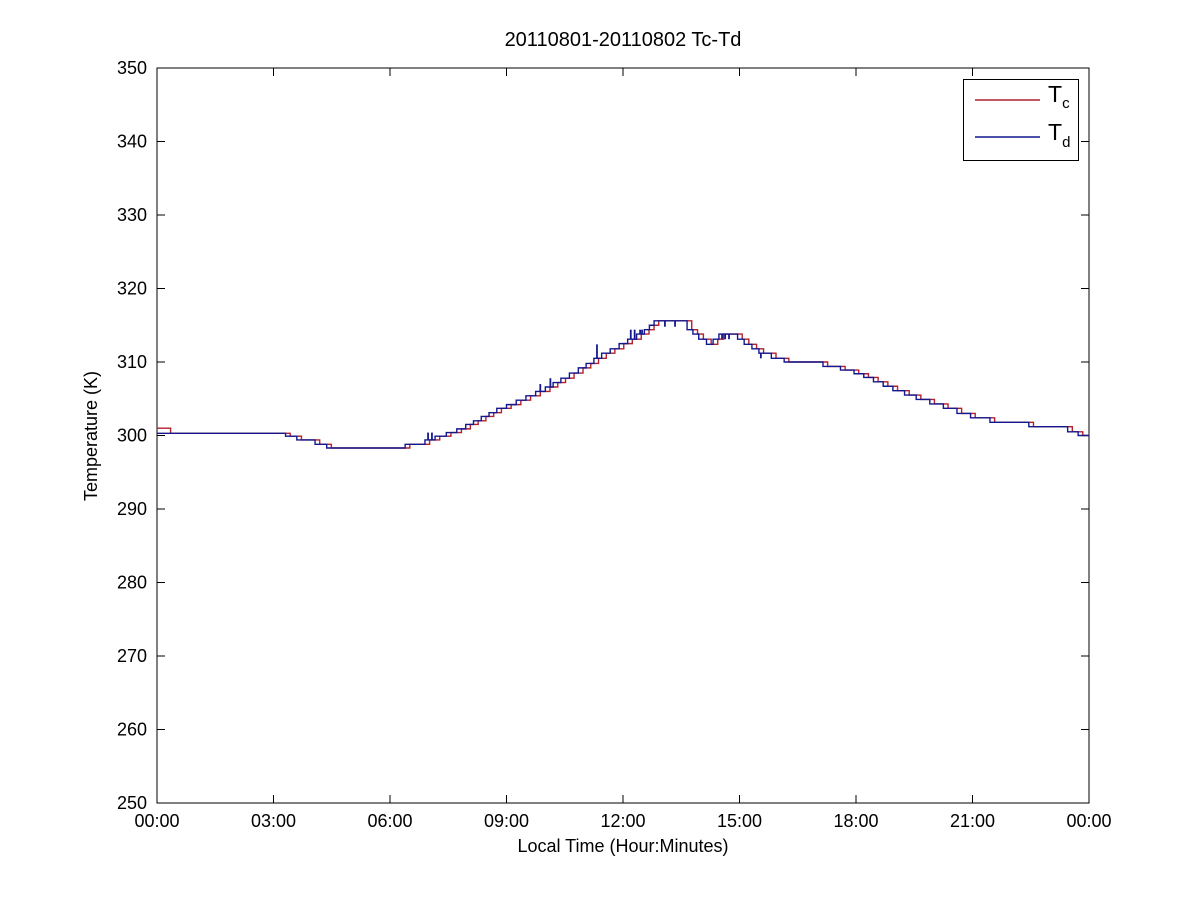 Image resolution: width=1201 pixels, height=901 pixels. I want to click on legend-label-tc: Tc, so click(1059, 96).